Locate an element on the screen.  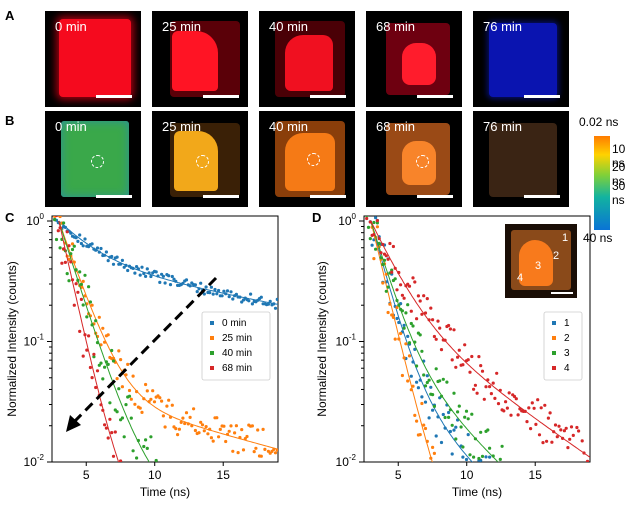
legend-marker is located at coordinates (212, 368).